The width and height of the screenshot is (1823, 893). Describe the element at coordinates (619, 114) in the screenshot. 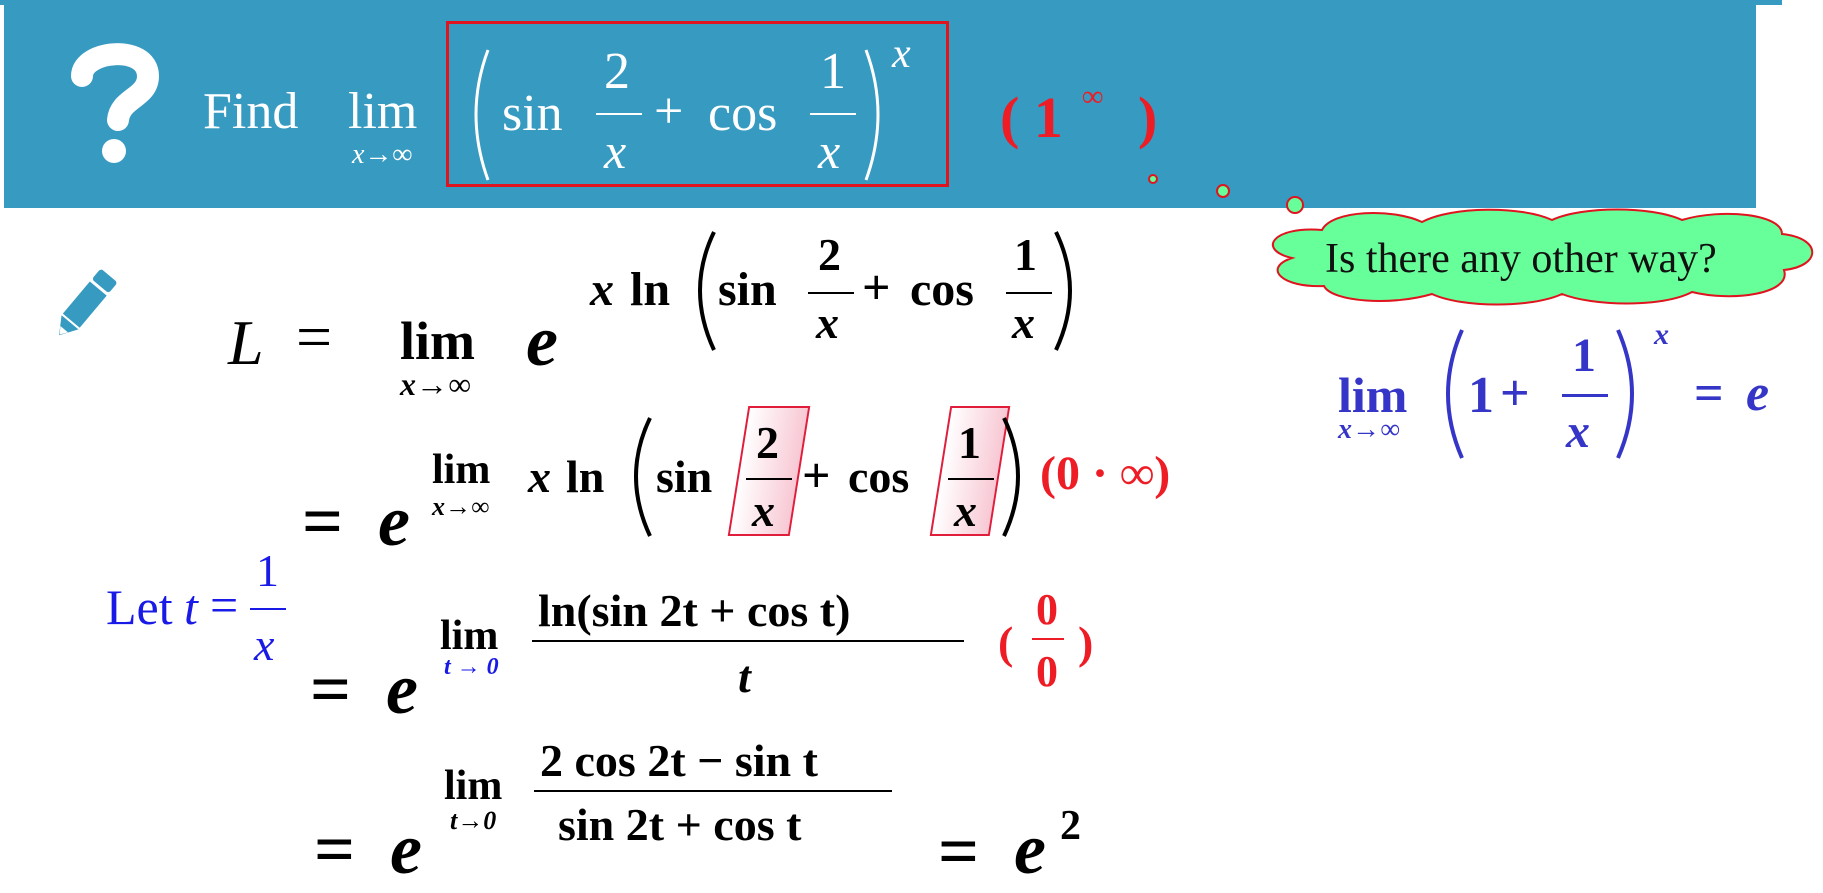

I see `header-frac1-line` at that location.